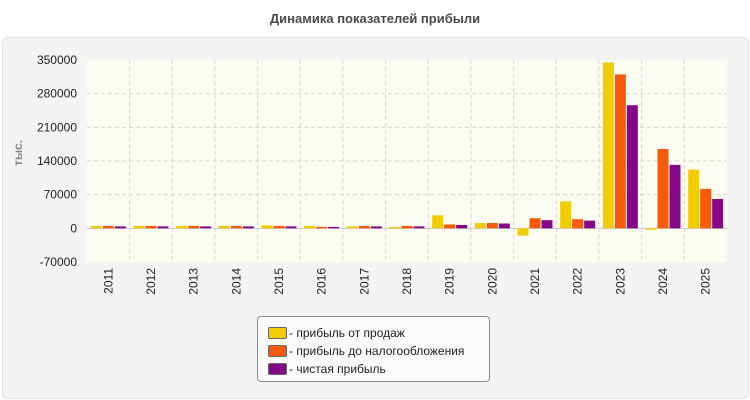  Describe the element at coordinates (450, 281) in the screenshot. I see `x-tick-label: 2019` at that location.